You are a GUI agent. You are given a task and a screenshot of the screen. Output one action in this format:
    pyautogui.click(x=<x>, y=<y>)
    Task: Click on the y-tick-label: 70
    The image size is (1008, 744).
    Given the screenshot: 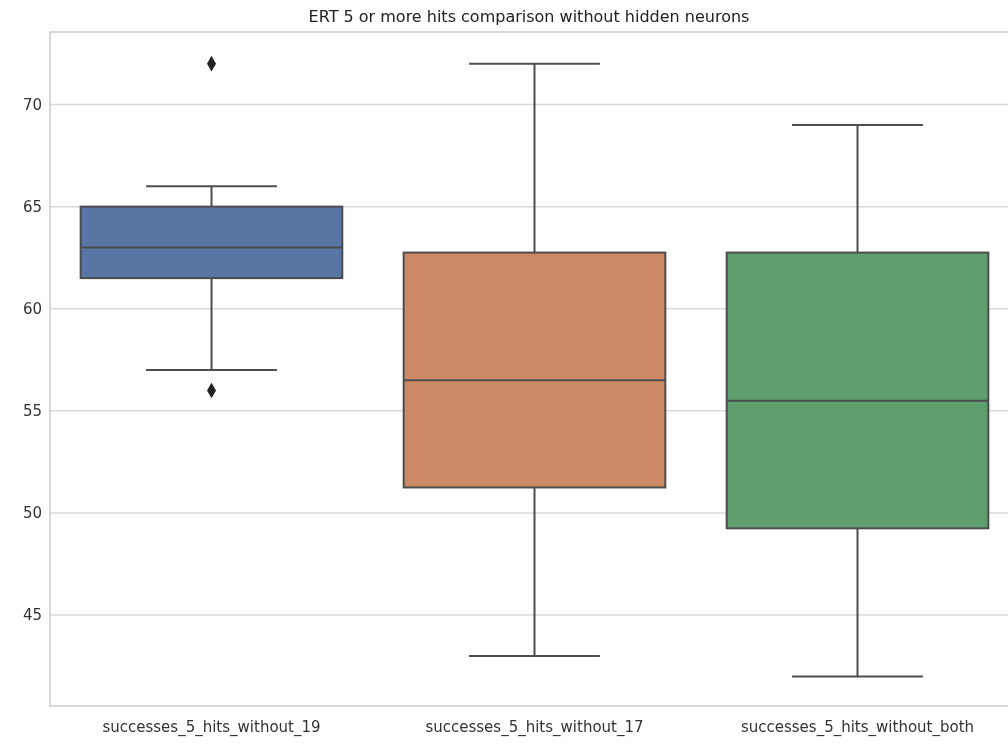 What is the action you would take?
    pyautogui.click(x=32, y=104)
    